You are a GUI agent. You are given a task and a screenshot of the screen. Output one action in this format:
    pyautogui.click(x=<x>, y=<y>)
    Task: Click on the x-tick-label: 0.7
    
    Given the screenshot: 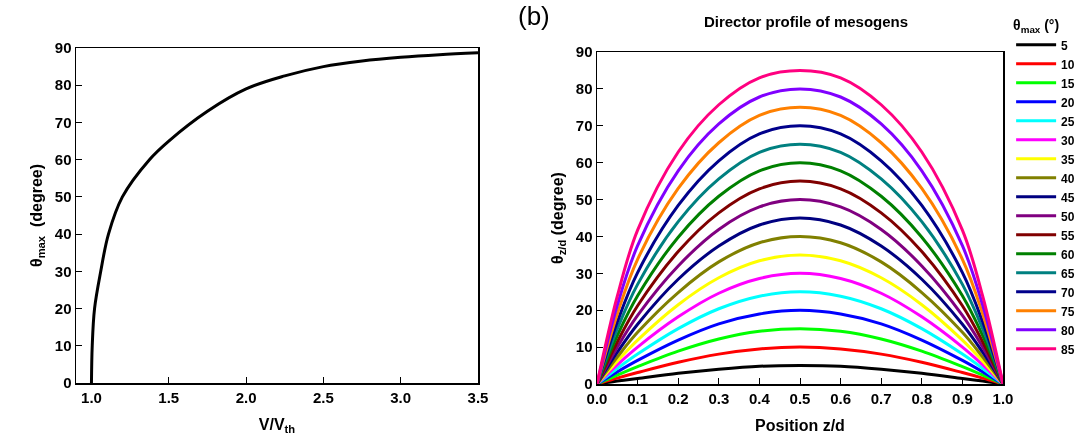 What is the action you would take?
    pyautogui.click(x=881, y=398)
    